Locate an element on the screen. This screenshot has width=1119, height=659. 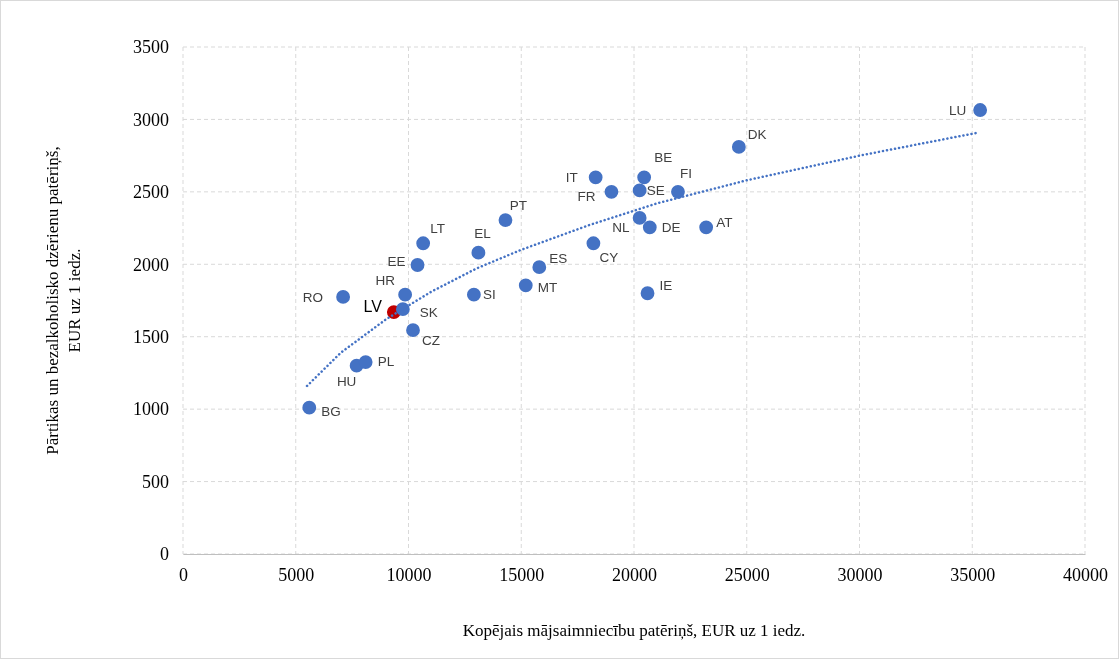
annotation: HR is located at coordinates (385, 281).